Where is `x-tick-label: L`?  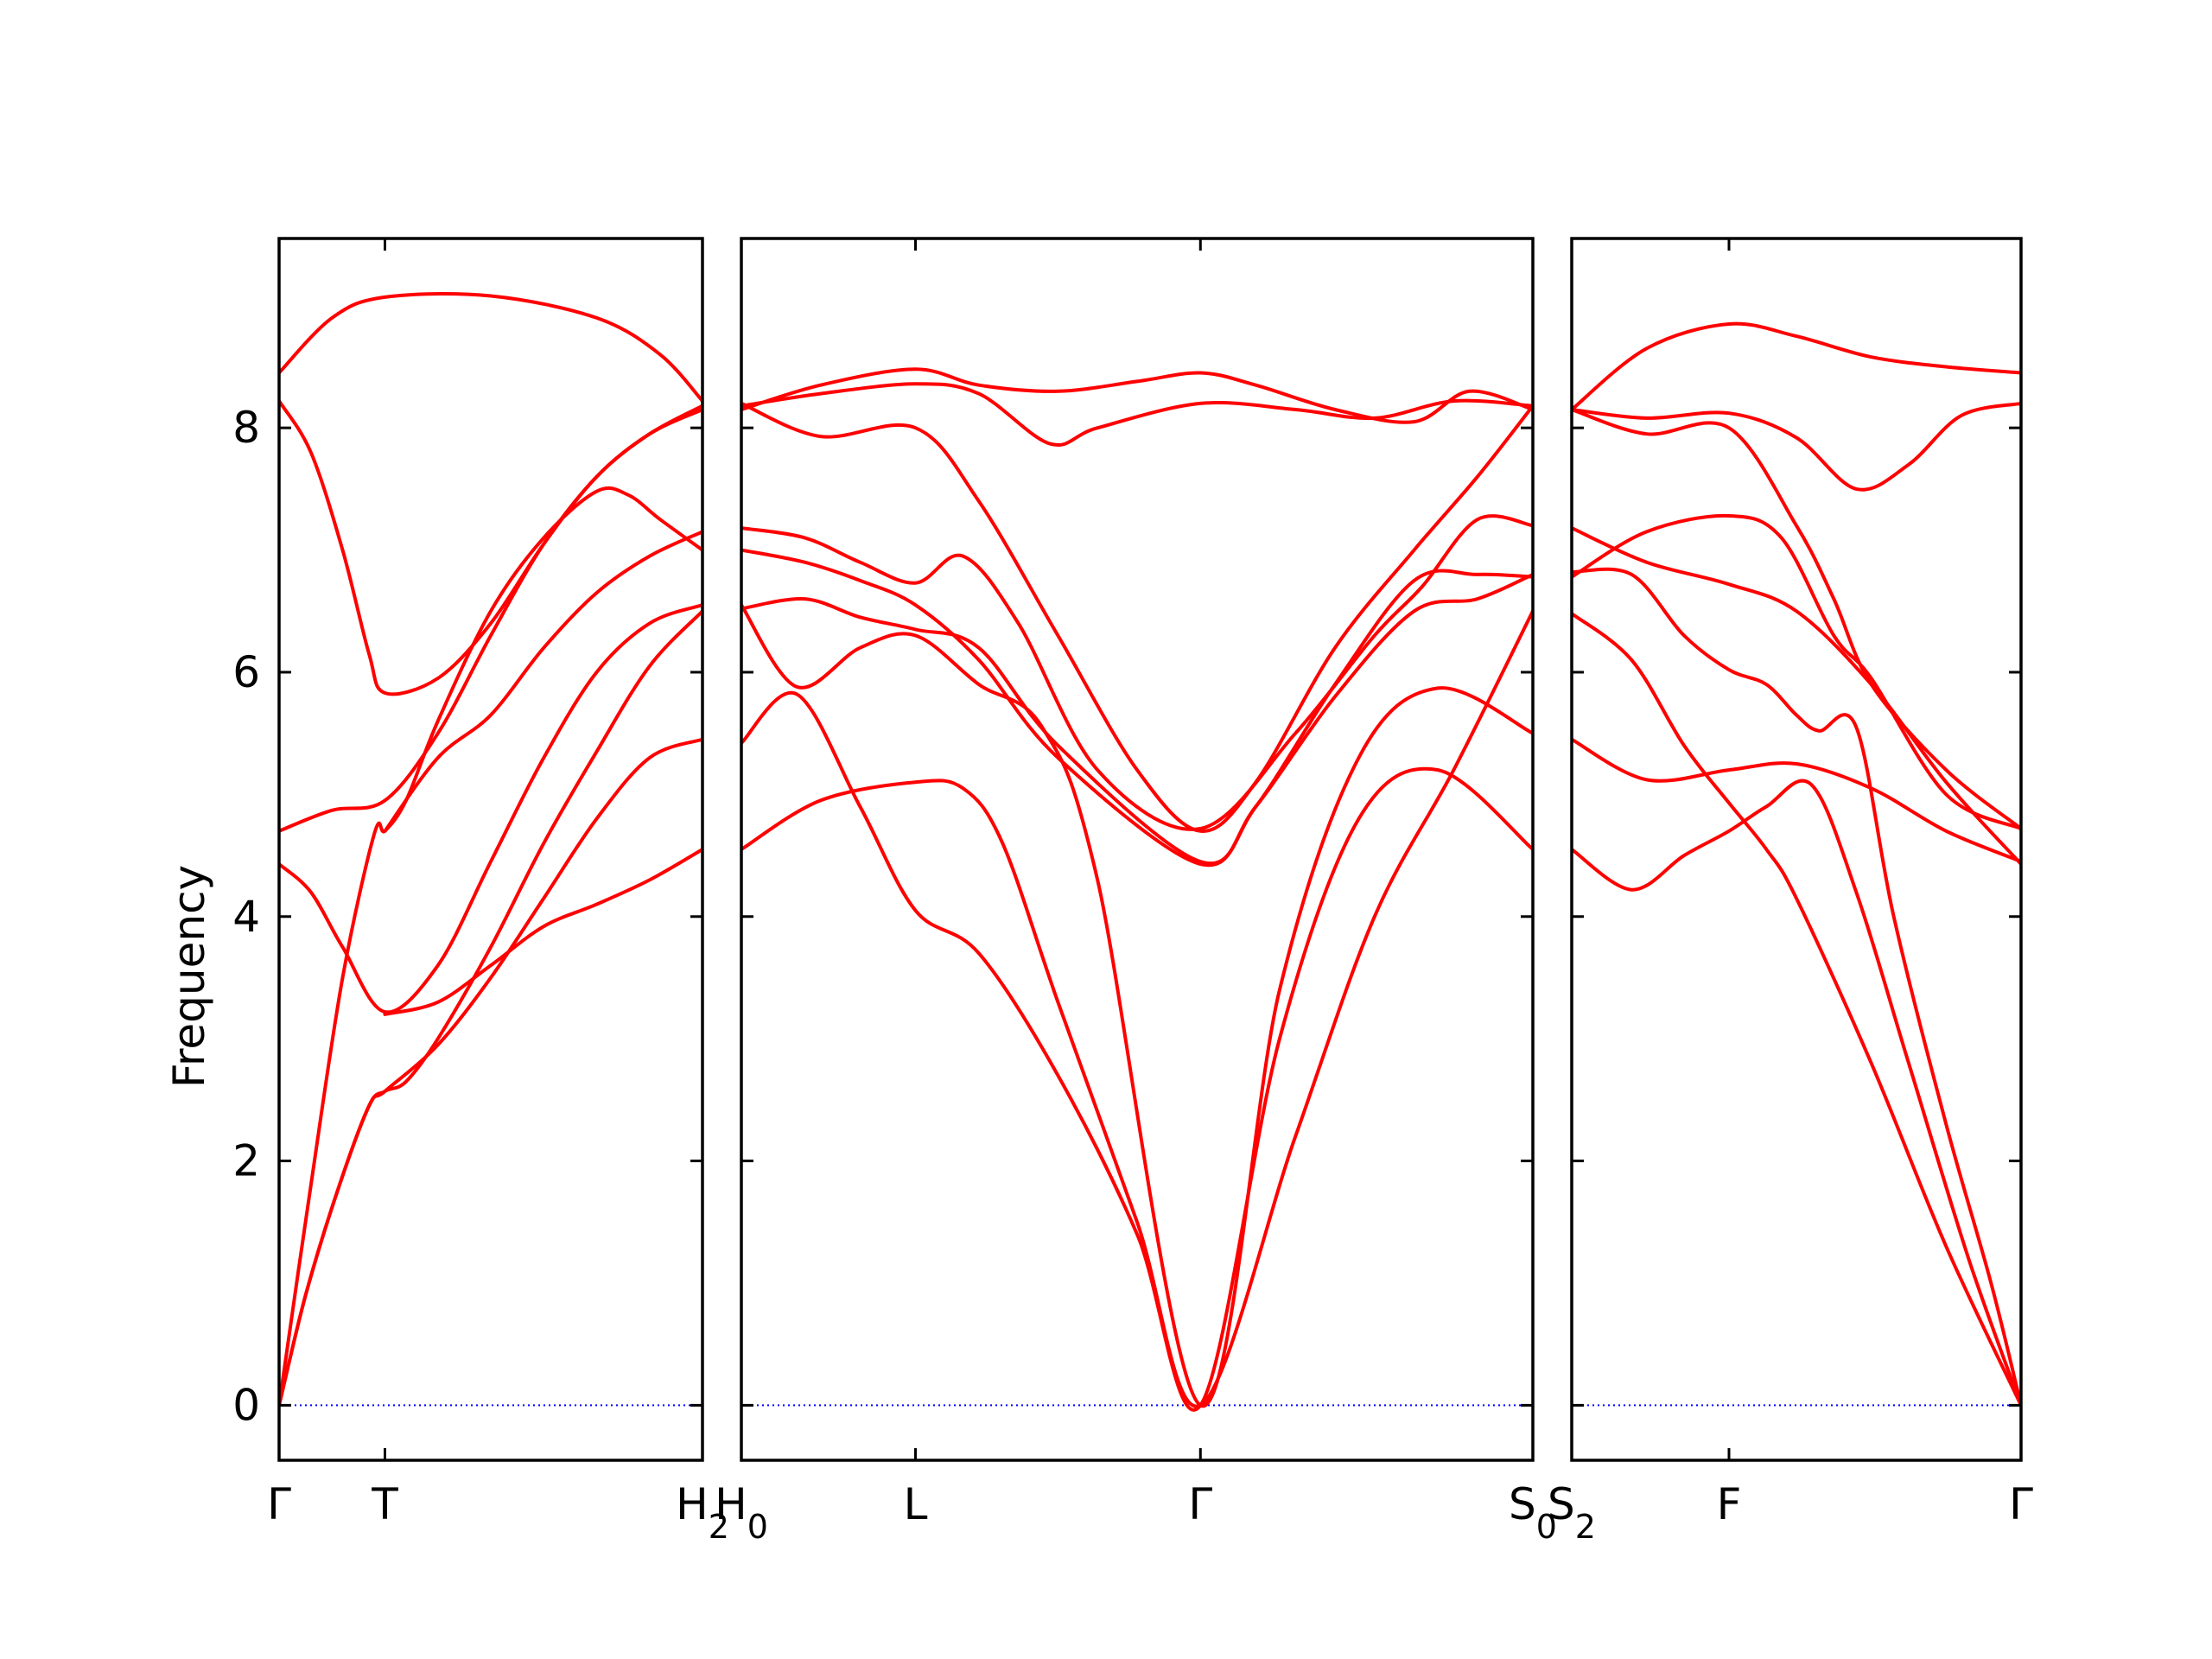
x-tick-label: L is located at coordinates (916, 1504).